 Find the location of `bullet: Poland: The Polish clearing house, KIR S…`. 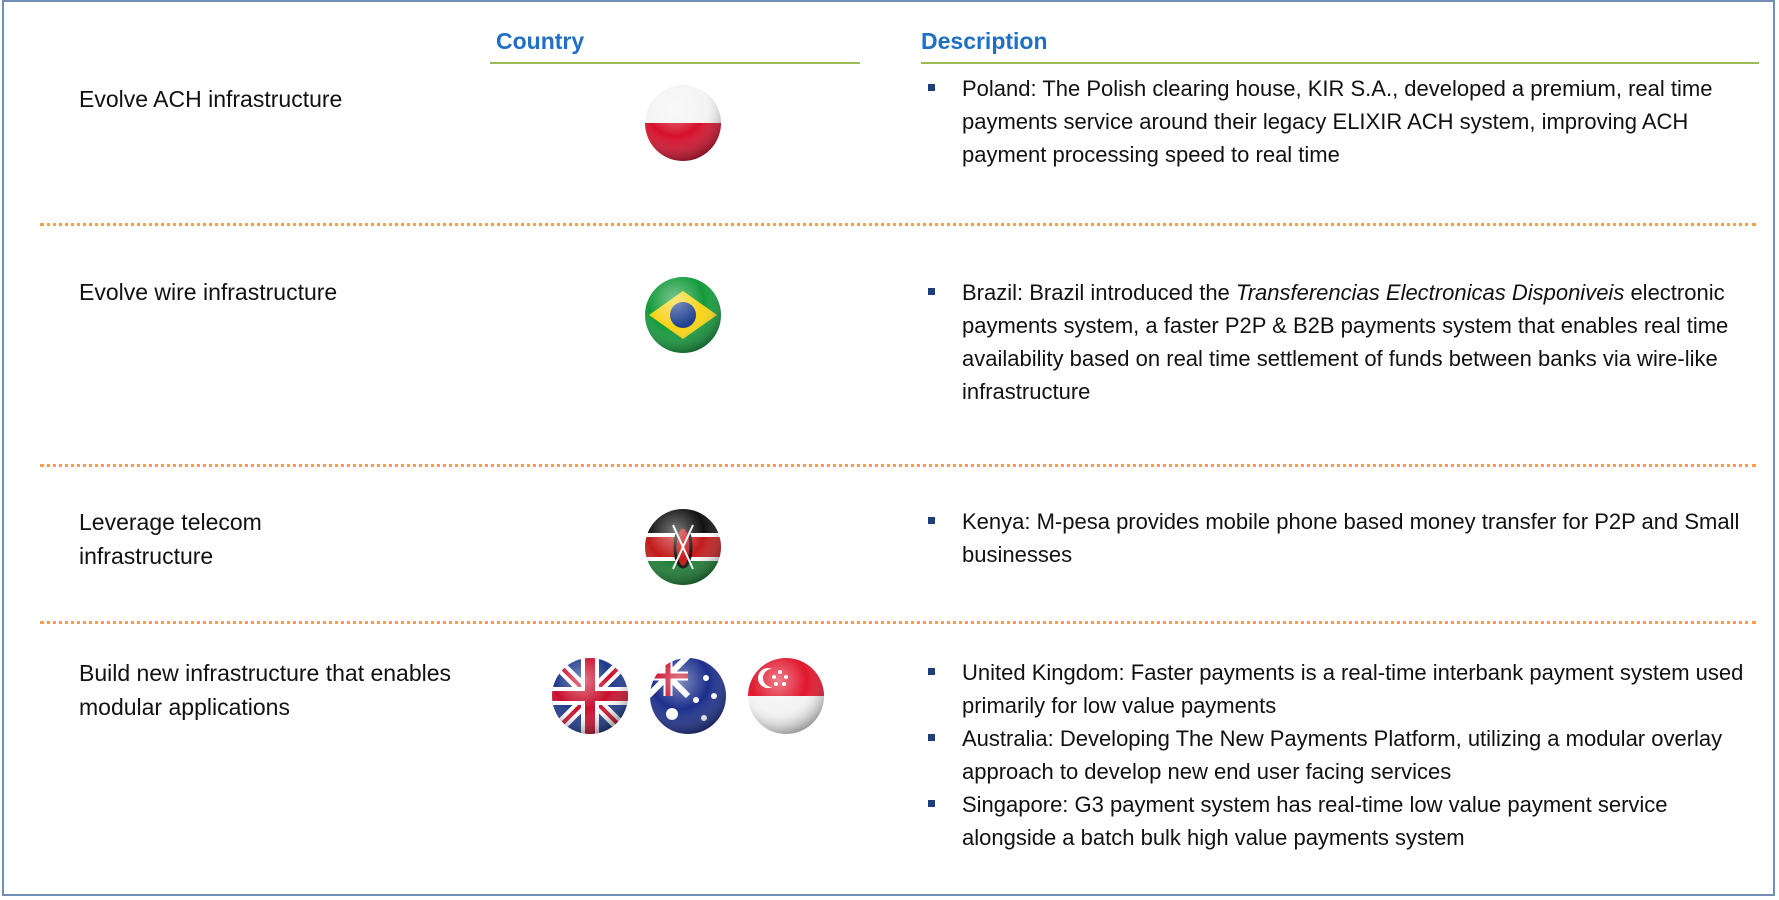

bullet: Poland: The Polish clearing house, KIR S… is located at coordinates (1345, 121).